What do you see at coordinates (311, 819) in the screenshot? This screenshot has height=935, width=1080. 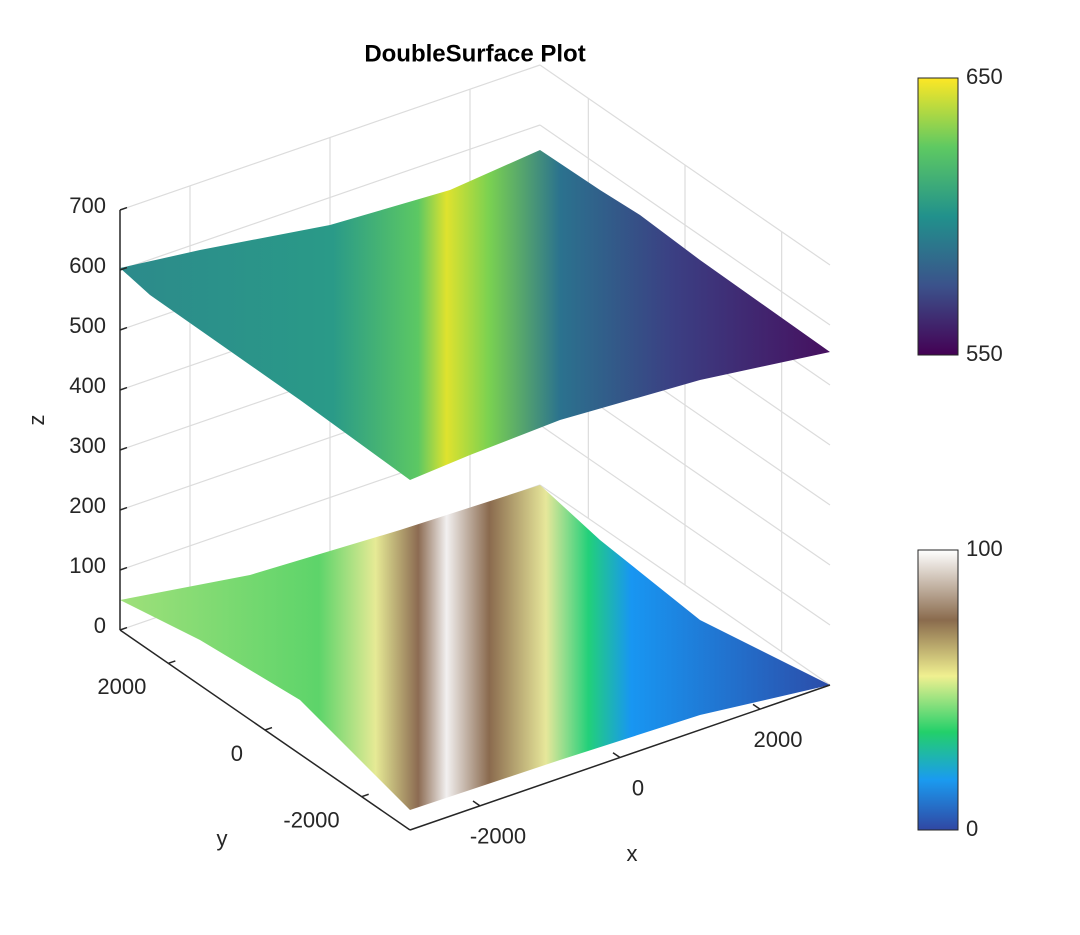 I see `y-tick-label: -2000` at bounding box center [311, 819].